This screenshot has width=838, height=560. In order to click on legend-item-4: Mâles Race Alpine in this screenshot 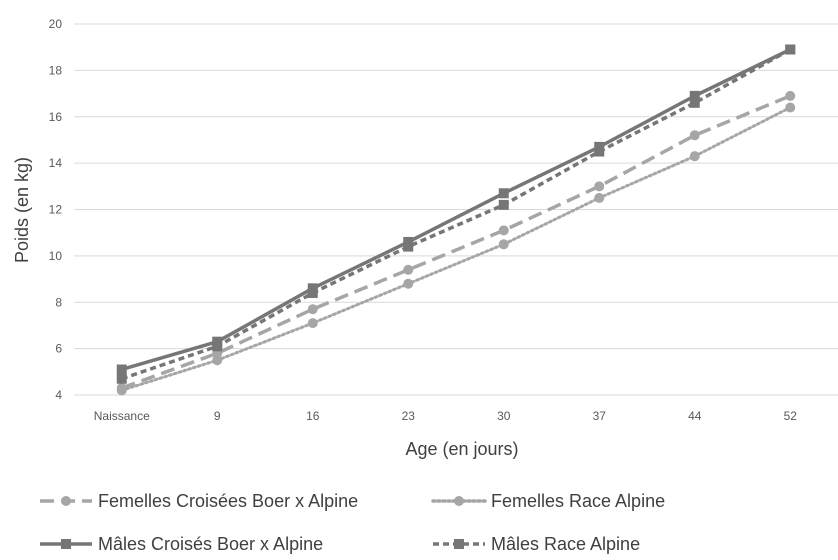, I will do `click(536, 544)`.